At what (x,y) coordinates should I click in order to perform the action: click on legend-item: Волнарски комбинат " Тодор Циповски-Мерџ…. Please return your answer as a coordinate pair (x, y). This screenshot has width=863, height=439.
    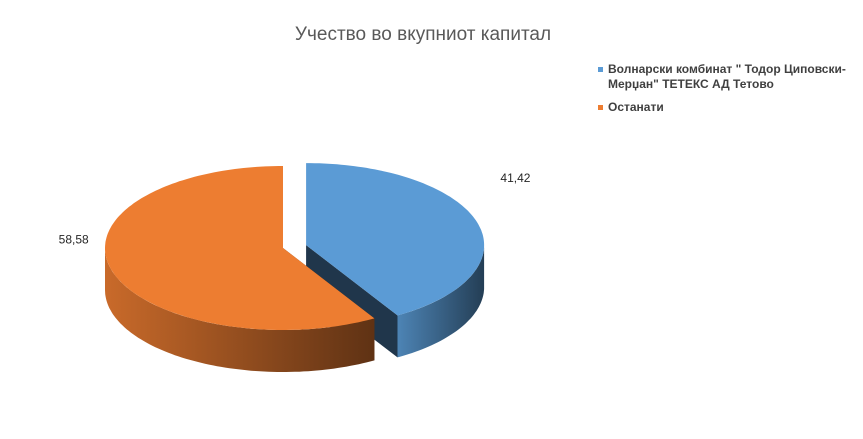
    Looking at the image, I should click on (727, 77).